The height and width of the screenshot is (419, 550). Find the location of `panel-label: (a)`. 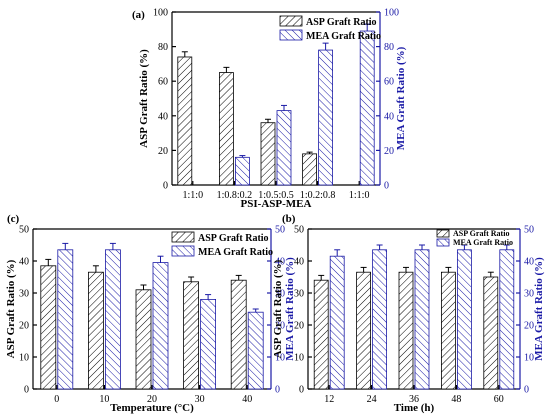

panel-label: (a) is located at coordinates (138, 15).